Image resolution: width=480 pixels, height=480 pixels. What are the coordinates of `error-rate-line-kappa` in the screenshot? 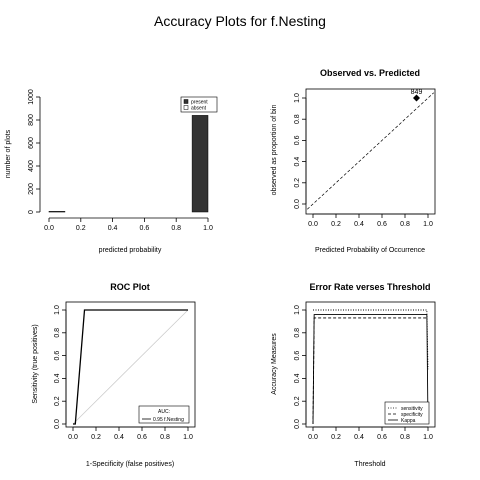 It's located at (370, 369).